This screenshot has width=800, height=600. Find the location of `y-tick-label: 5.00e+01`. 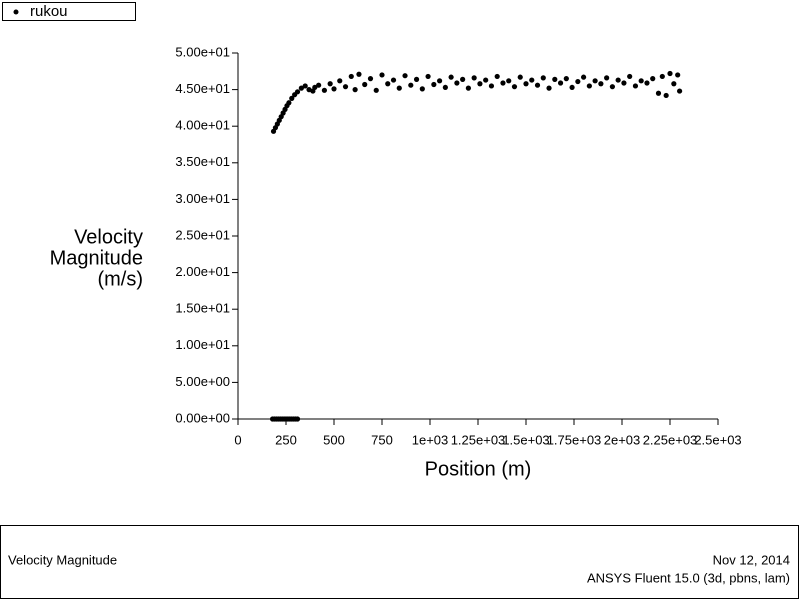

y-tick-label: 5.00e+01 is located at coordinates (202, 51).